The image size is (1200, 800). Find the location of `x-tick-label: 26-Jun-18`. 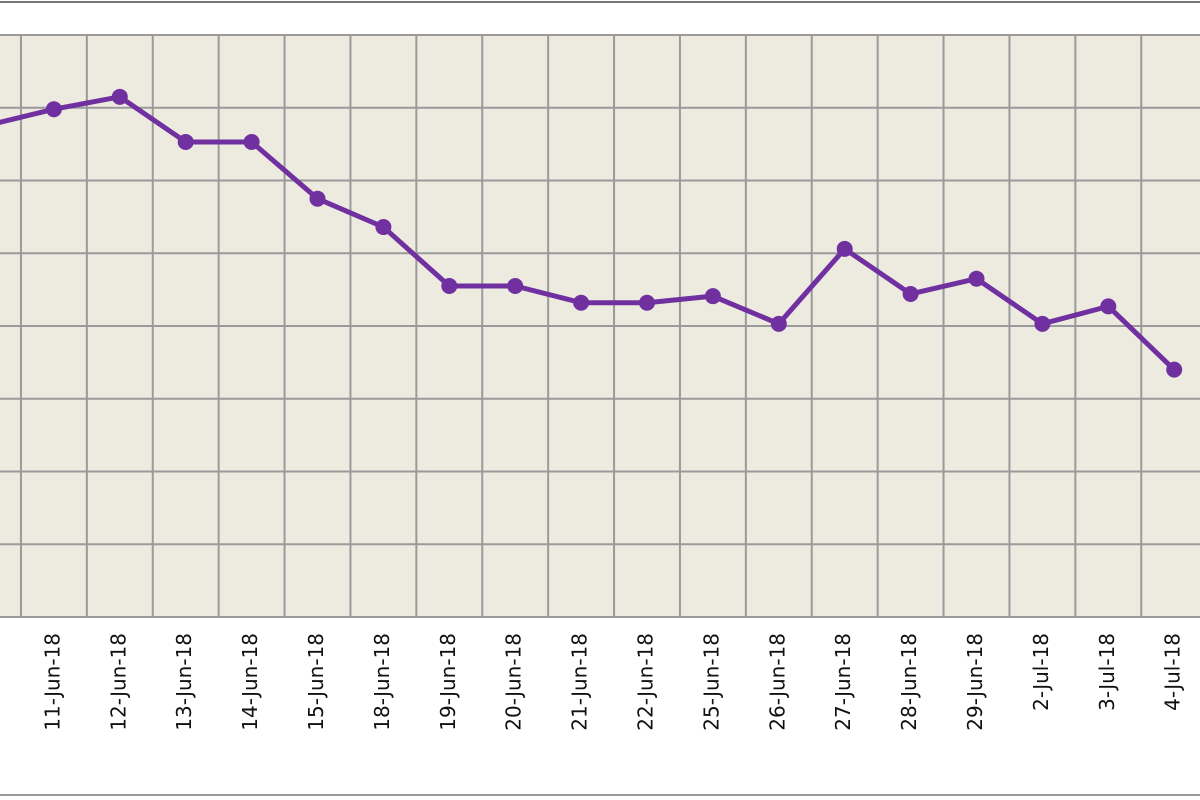

x-tick-label: 26-Jun-18 is located at coordinates (777, 682).